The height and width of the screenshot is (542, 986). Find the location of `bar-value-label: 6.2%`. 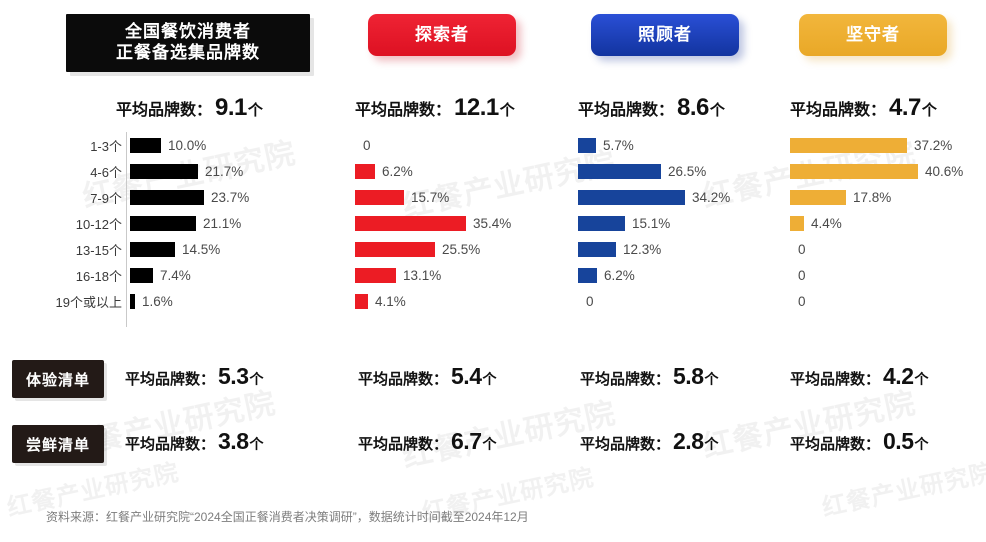

bar-value-label: 6.2% is located at coordinates (619, 275).